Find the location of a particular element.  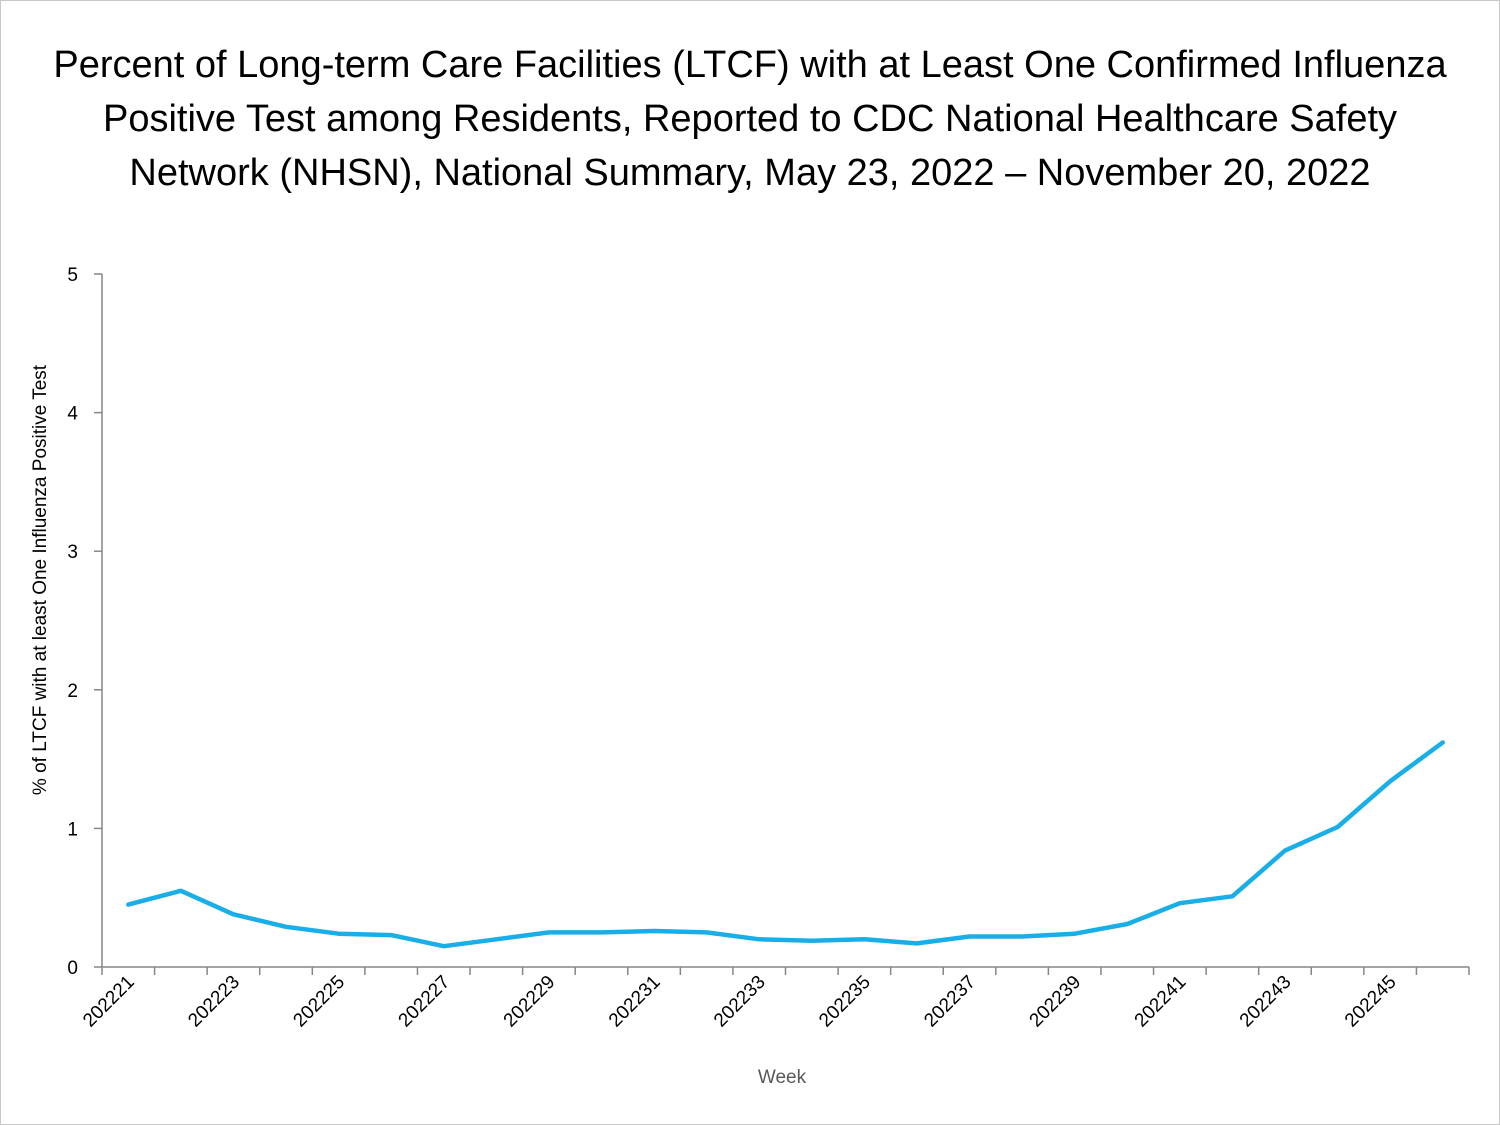

y-tick-label: 3 is located at coordinates (72, 552).